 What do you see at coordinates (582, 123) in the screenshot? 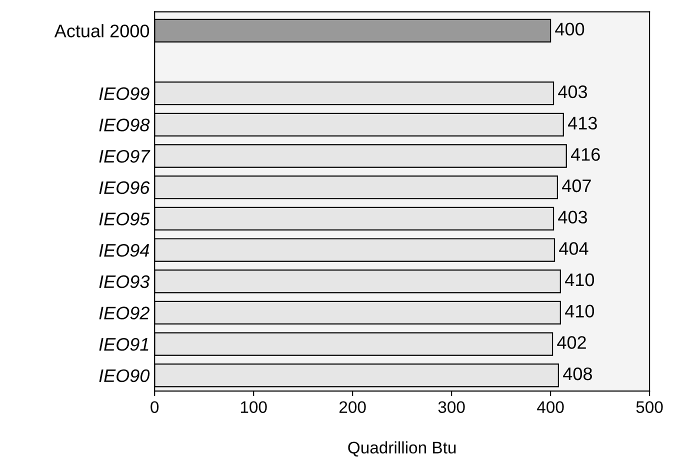
I see `data-label: 413` at bounding box center [582, 123].